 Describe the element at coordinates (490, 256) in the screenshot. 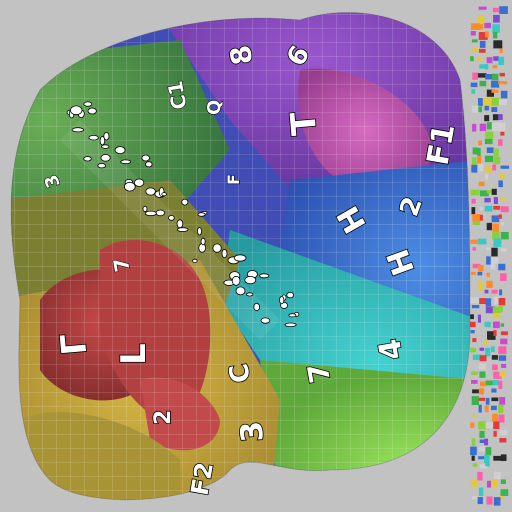

I see `mosaic-strip` at that location.